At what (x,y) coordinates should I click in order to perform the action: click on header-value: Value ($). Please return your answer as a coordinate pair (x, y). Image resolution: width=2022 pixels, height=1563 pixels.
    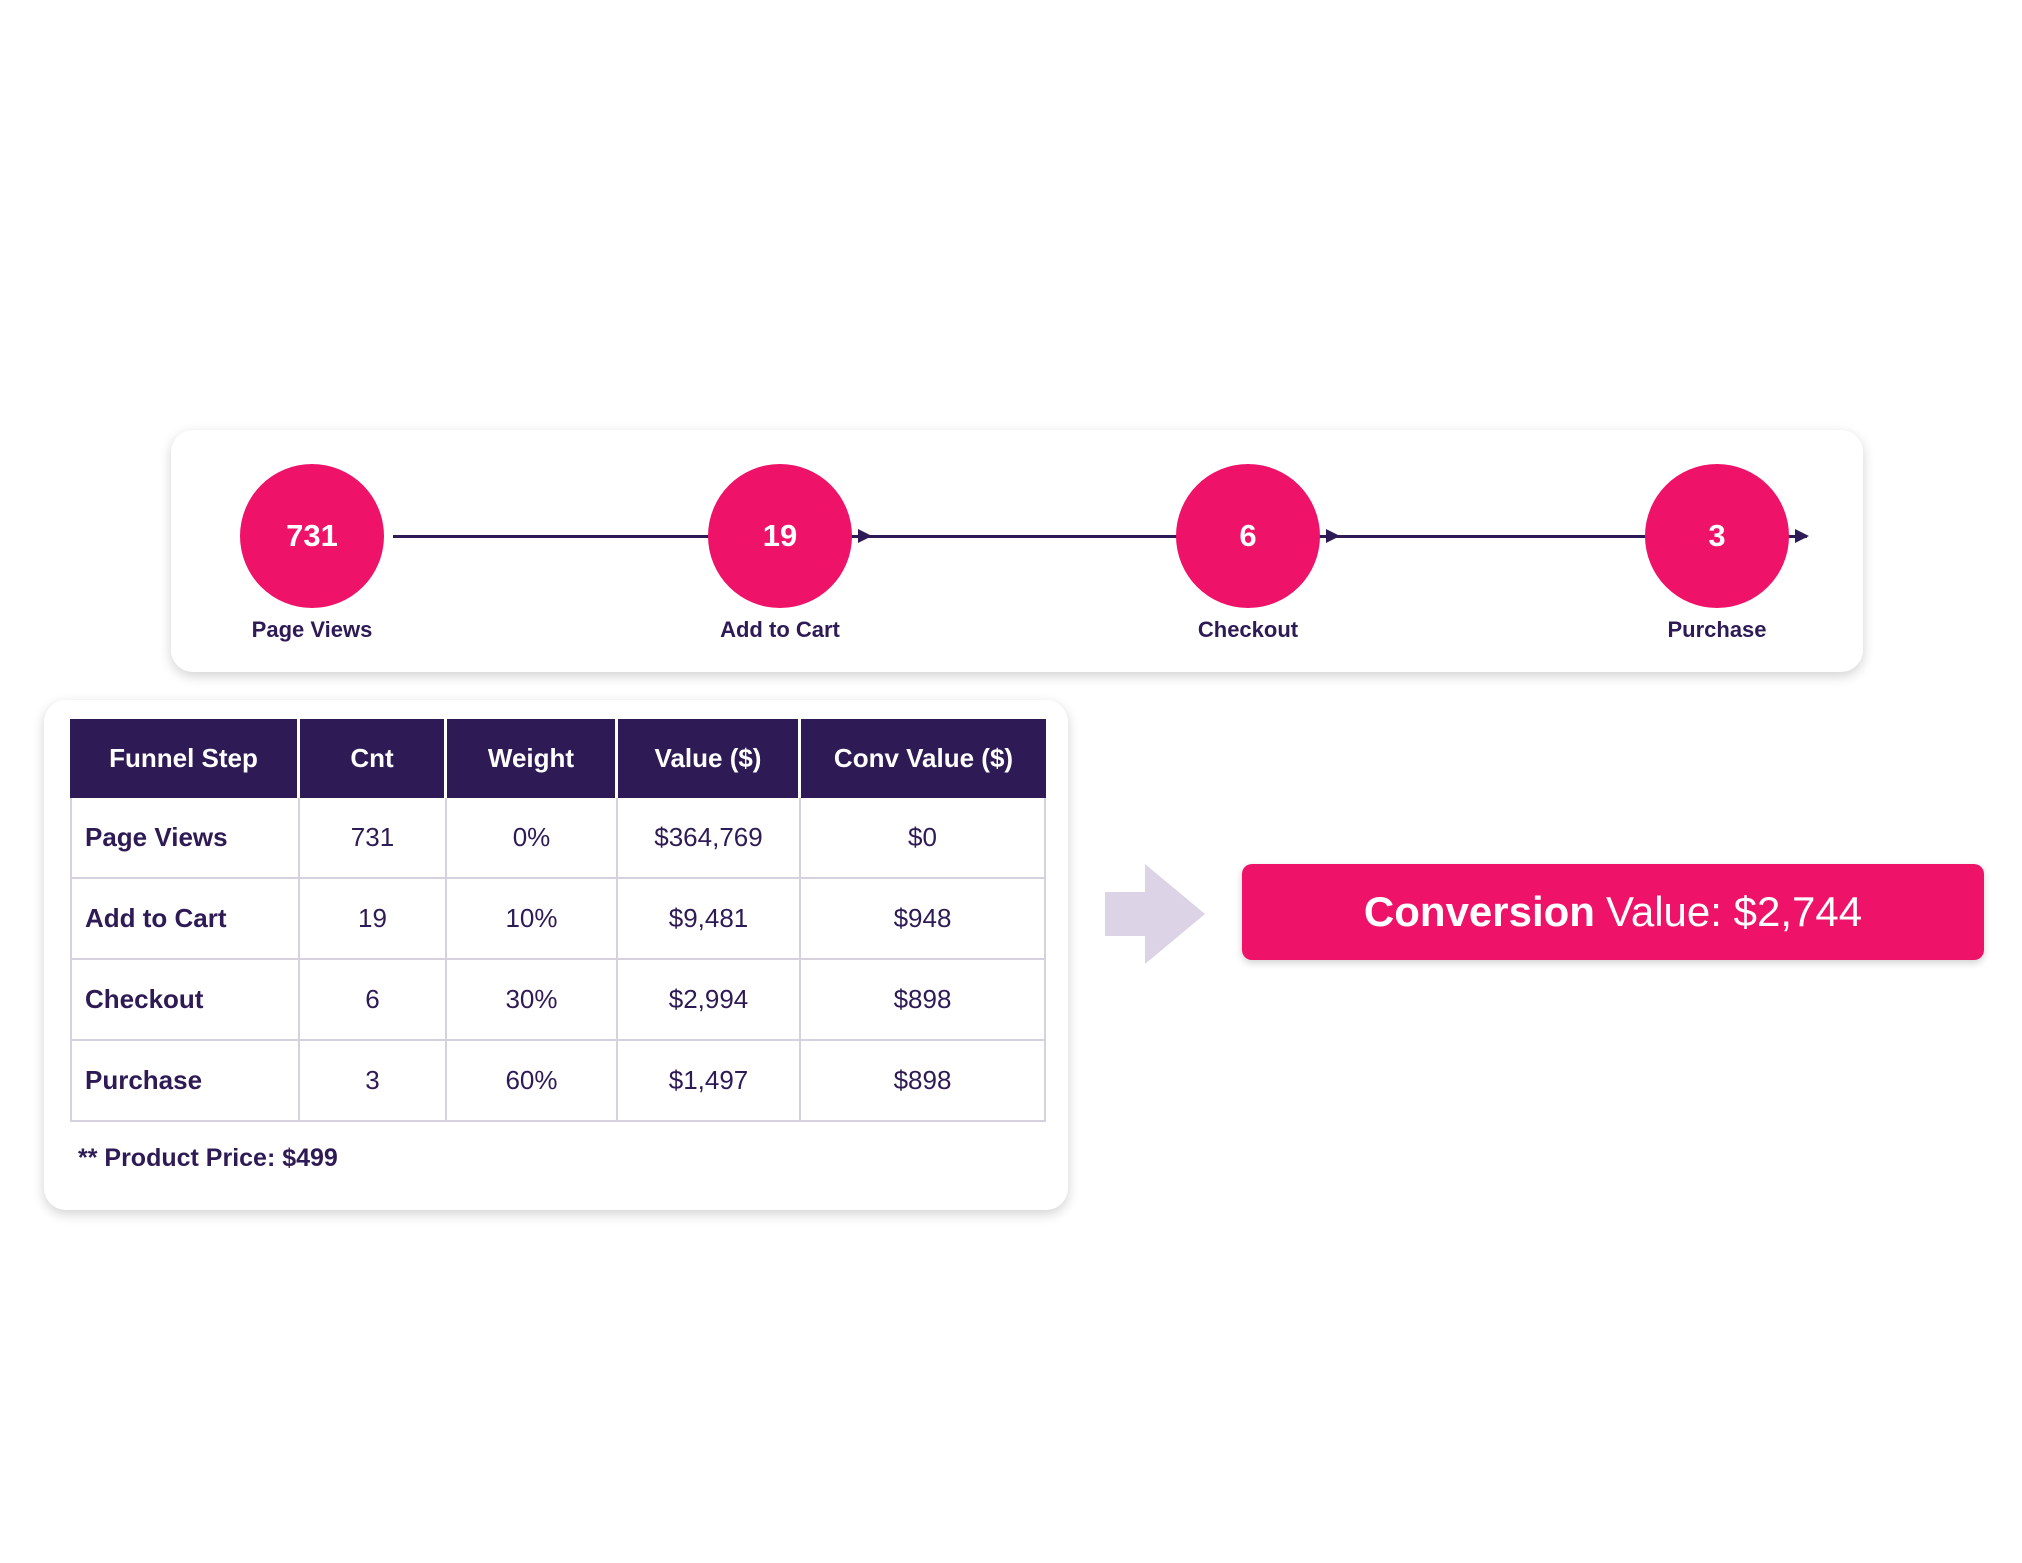
    Looking at the image, I should click on (709, 758).